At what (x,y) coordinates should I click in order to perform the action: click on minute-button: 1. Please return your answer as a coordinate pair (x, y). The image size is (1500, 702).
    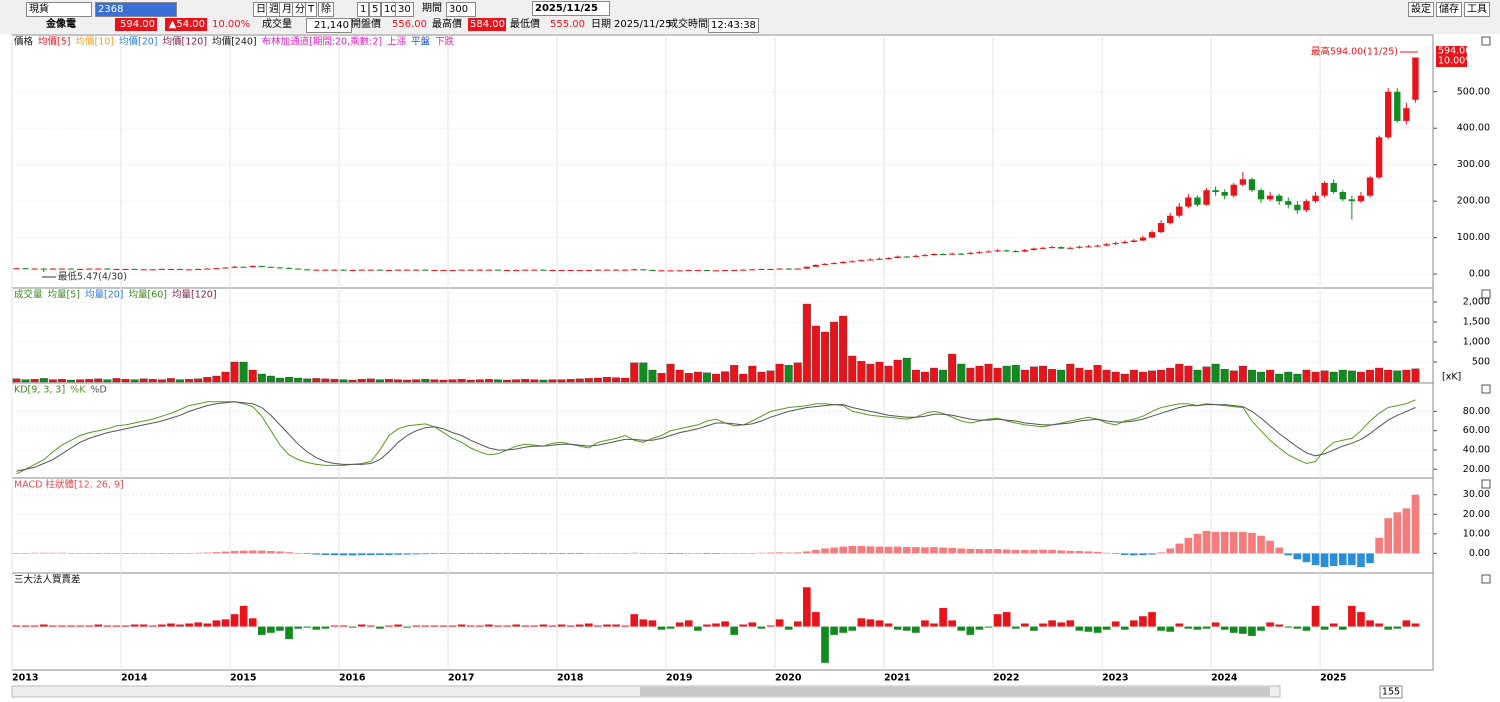
    Looking at the image, I should click on (363, 9).